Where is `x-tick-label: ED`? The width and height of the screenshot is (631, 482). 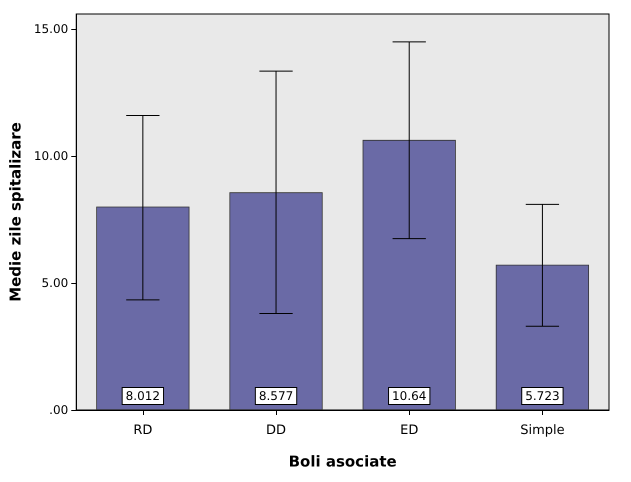
x-tick-label: ED is located at coordinates (409, 430).